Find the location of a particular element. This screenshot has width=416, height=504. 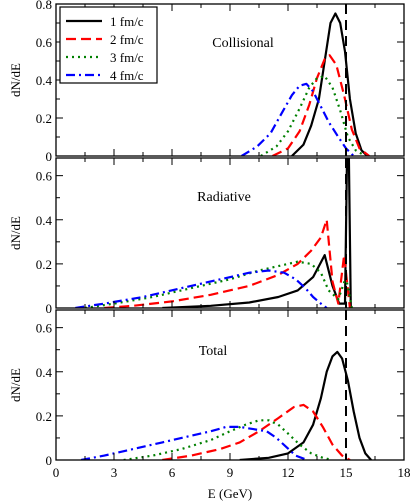

x-axis-label: E (GeV) is located at coordinates (230, 493).